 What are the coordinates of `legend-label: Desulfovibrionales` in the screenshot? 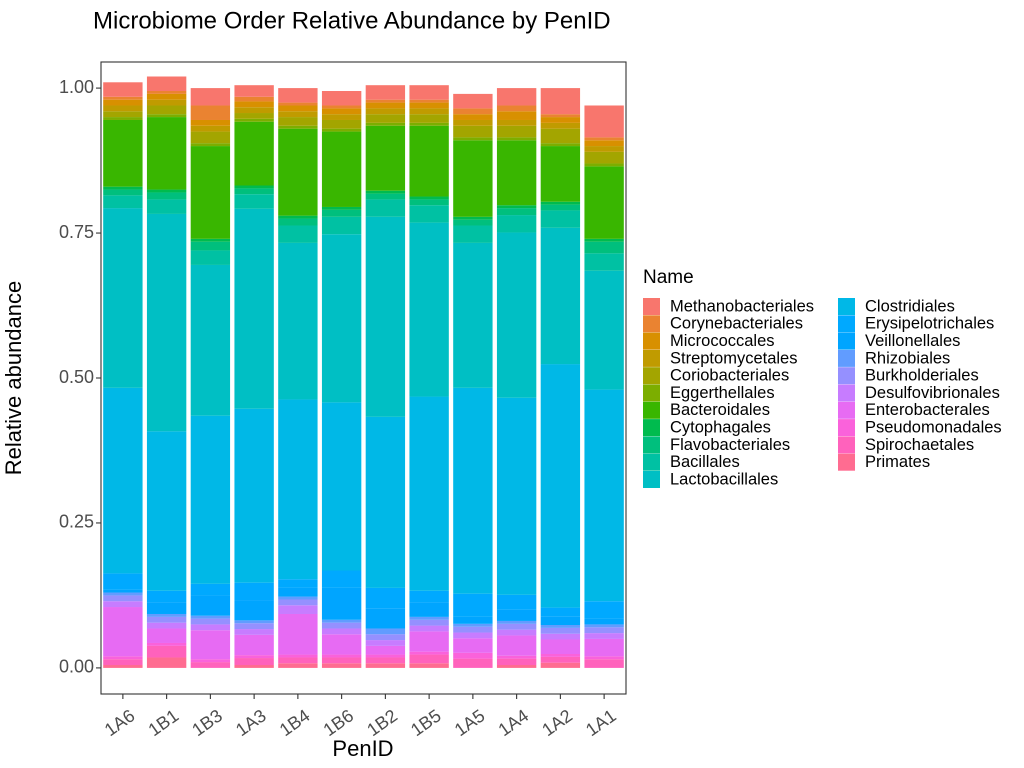 It's located at (932, 393).